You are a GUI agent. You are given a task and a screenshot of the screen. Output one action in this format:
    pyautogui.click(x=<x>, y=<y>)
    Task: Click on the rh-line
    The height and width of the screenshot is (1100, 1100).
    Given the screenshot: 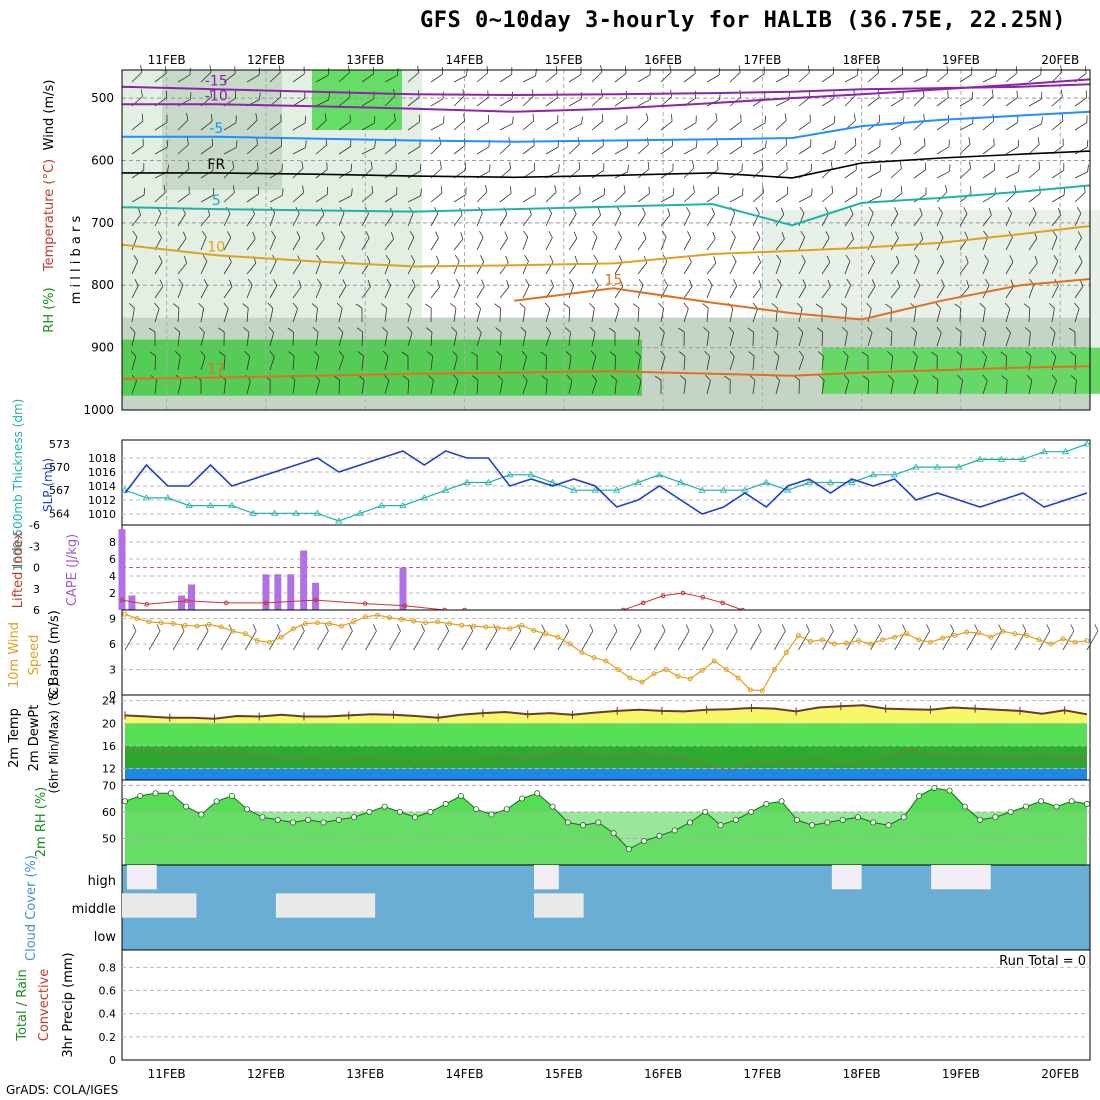 What is the action you would take?
    pyautogui.click(x=606, y=818)
    